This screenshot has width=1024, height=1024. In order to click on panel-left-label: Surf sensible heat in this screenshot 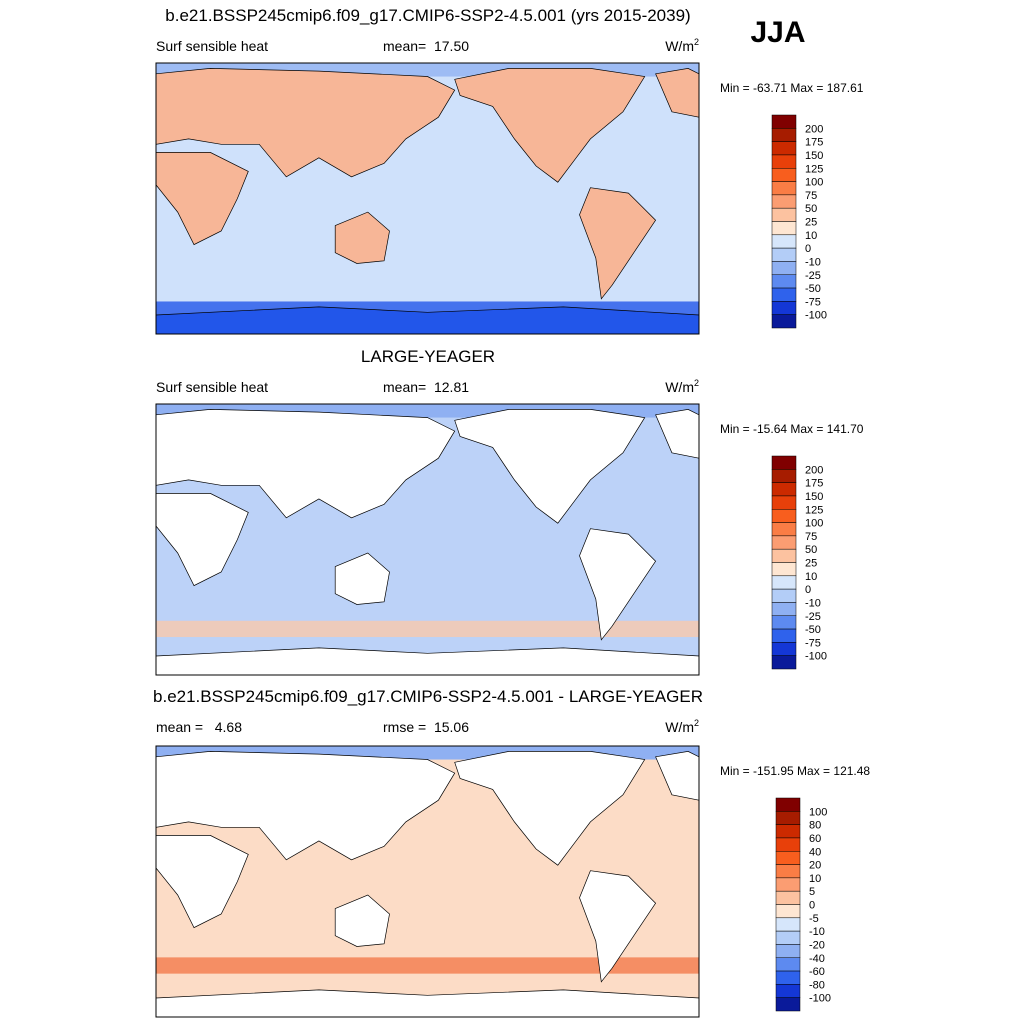, I will do `click(212, 46)`.